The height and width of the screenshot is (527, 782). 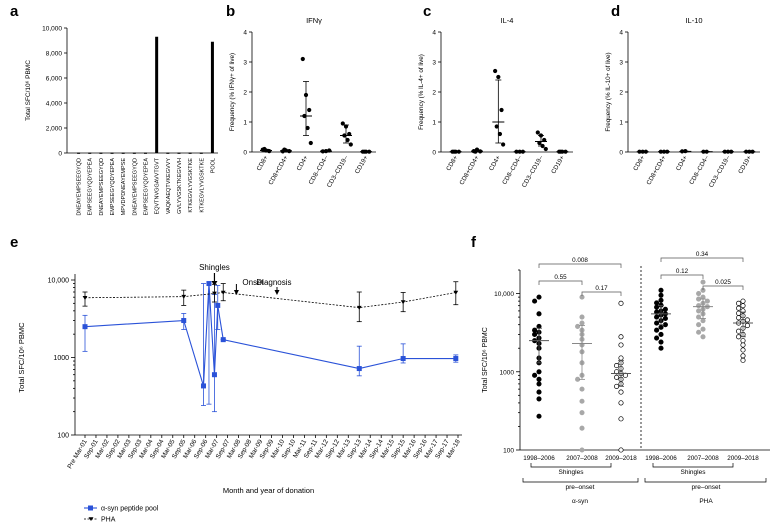 What do you see at coordinates (572, 472) in the screenshot?
I see `group-label: Shingles` at bounding box center [572, 472].